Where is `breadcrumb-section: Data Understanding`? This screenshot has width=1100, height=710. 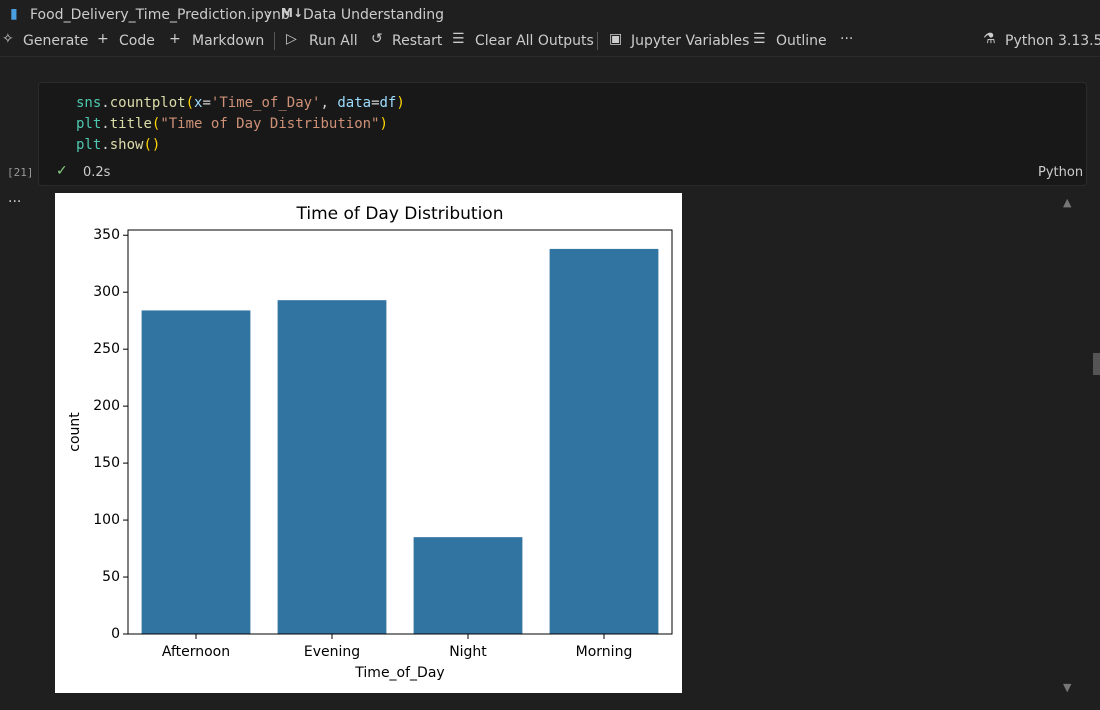
breadcrumb-section: Data Understanding is located at coordinates (374, 15).